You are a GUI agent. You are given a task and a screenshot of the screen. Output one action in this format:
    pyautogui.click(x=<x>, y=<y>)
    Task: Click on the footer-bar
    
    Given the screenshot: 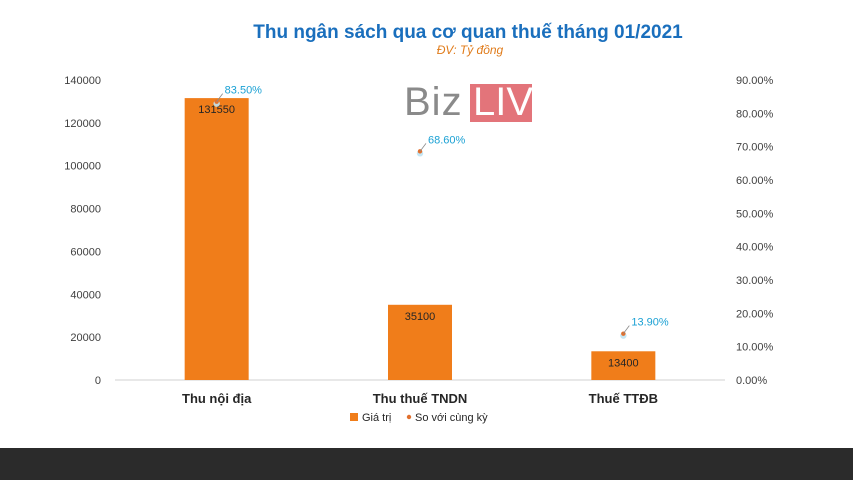 What is the action you would take?
    pyautogui.click(x=426, y=464)
    